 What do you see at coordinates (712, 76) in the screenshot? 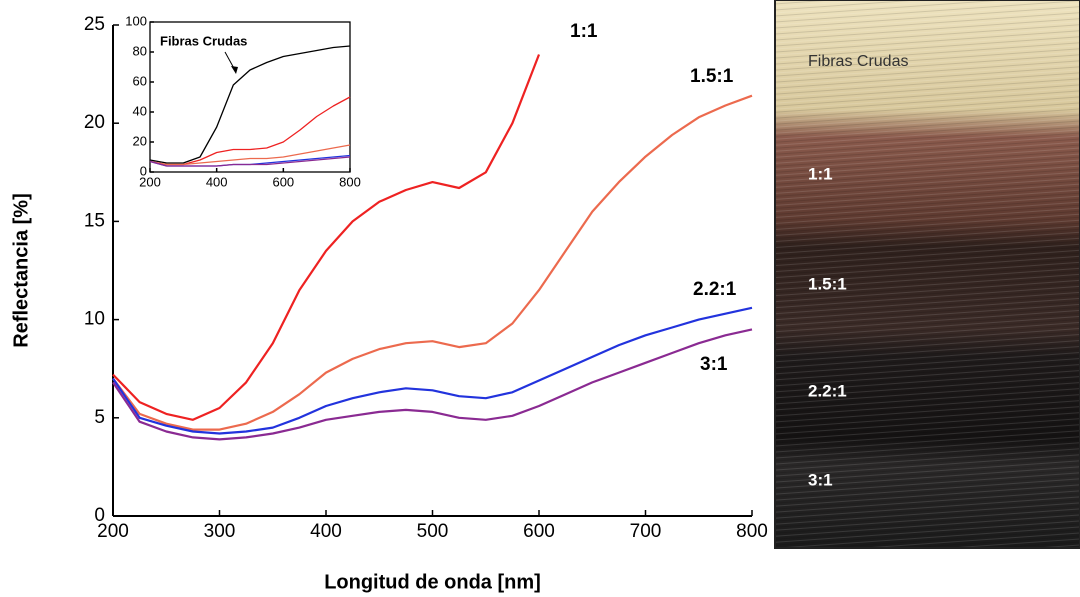
I see `series-label: 1.5:1` at bounding box center [712, 76].